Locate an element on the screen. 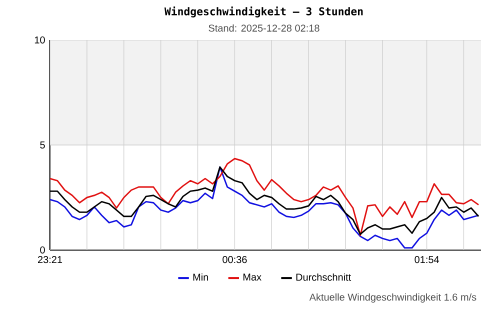  text: Aktuelle Windgeschwindigkeit 1.6 m/s is located at coordinates (392, 298).